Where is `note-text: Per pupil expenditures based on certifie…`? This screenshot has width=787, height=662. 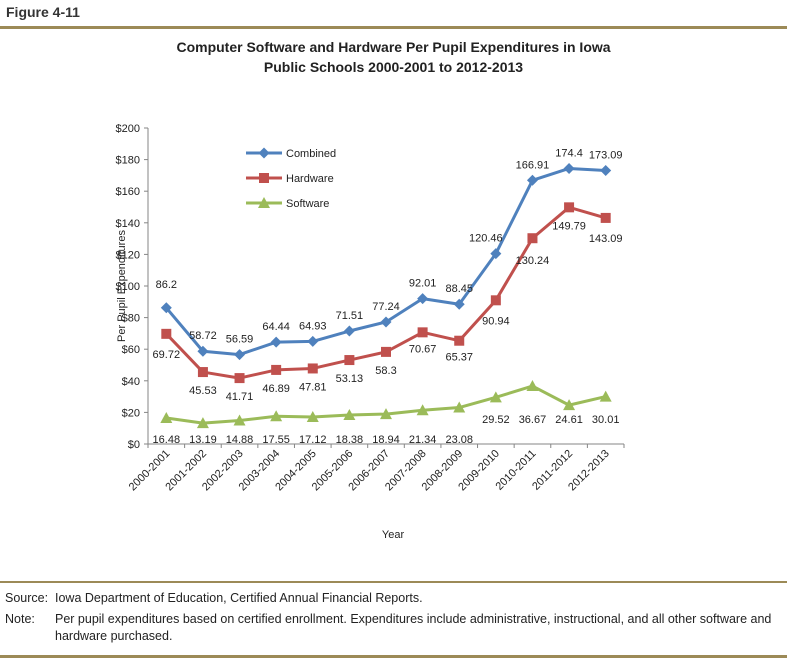 note-text: Per pupil expenditures based on certifie… is located at coordinates (413, 627).